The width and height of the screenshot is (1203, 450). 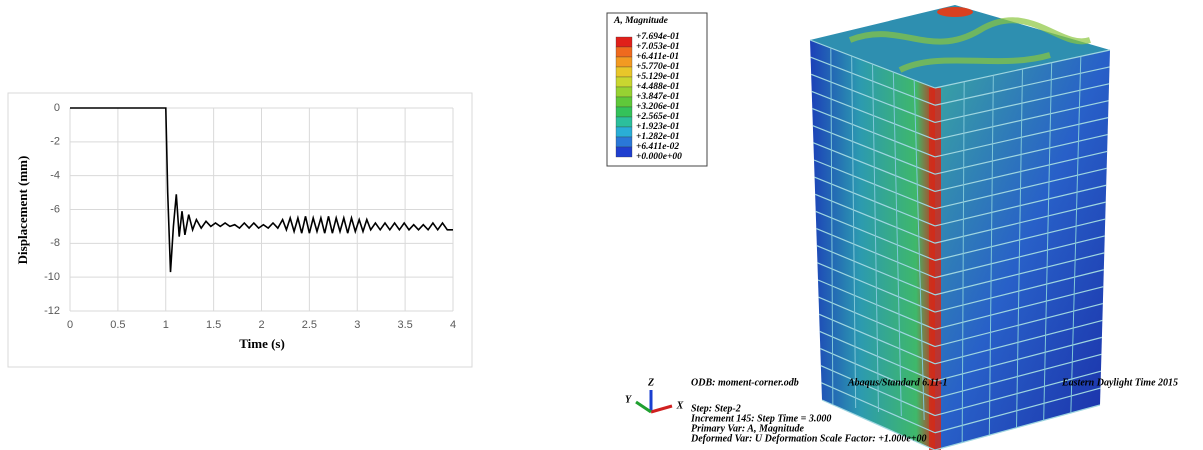 I want to click on top-contour, so click(x=969, y=45).